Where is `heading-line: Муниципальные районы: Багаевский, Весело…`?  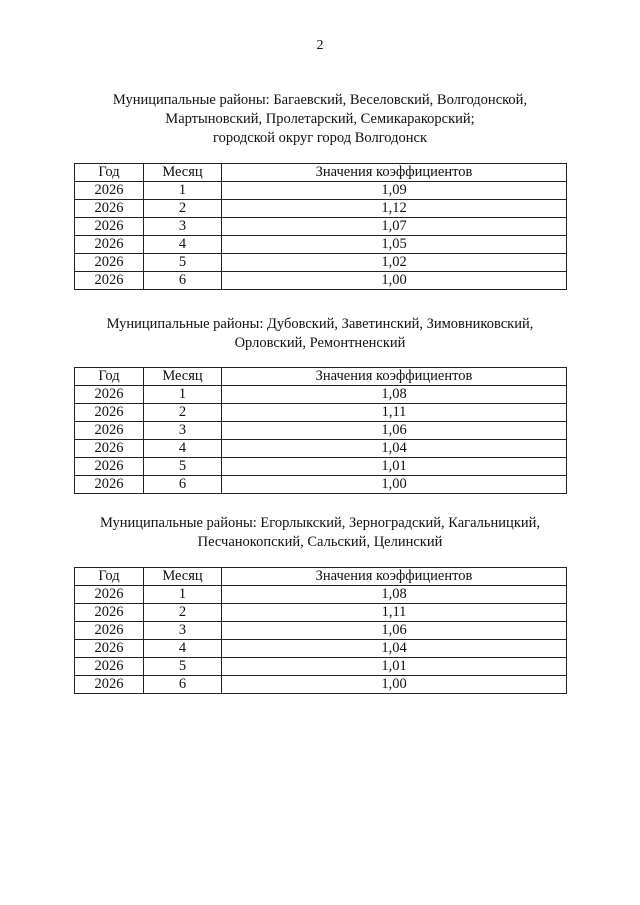 heading-line: Муниципальные районы: Багаевский, Весело… is located at coordinates (320, 100).